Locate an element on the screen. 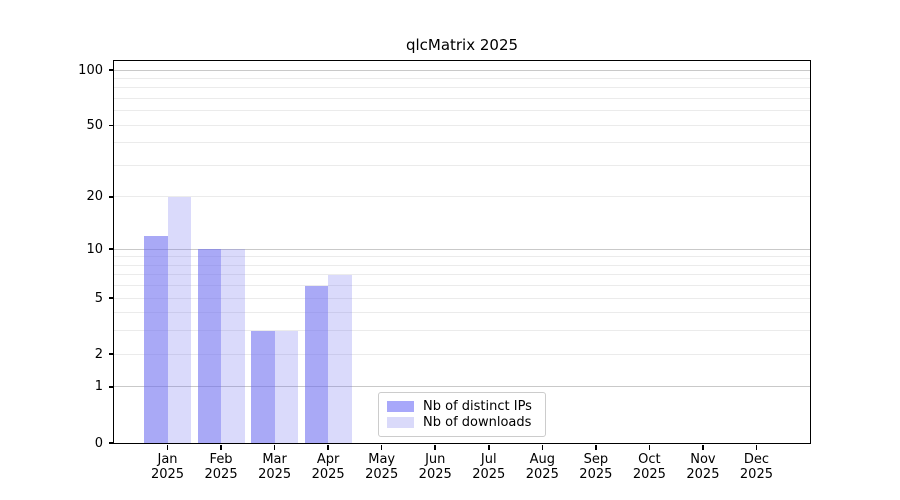 The width and height of the screenshot is (900, 500). x-tick-label-apr: Apr 2025 is located at coordinates (328, 467).